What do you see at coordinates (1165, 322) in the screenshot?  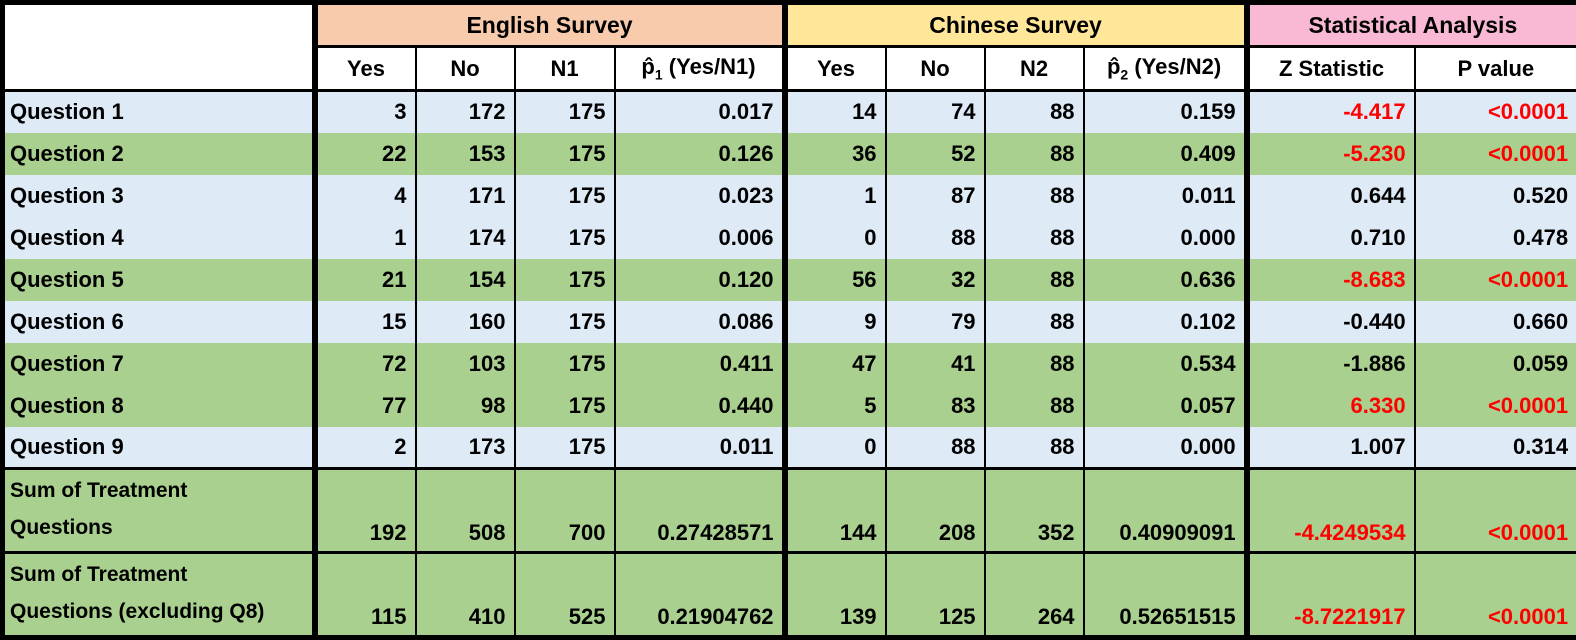 I see `value-cell: 0.102` at bounding box center [1165, 322].